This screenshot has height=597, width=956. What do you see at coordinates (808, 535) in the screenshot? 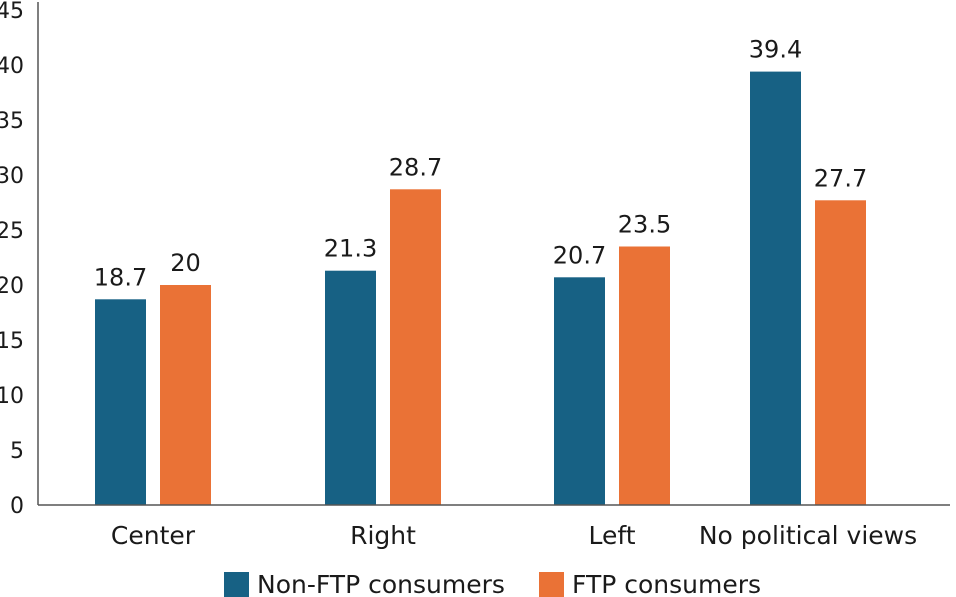
I see `x-category-label: No political views` at bounding box center [808, 535].